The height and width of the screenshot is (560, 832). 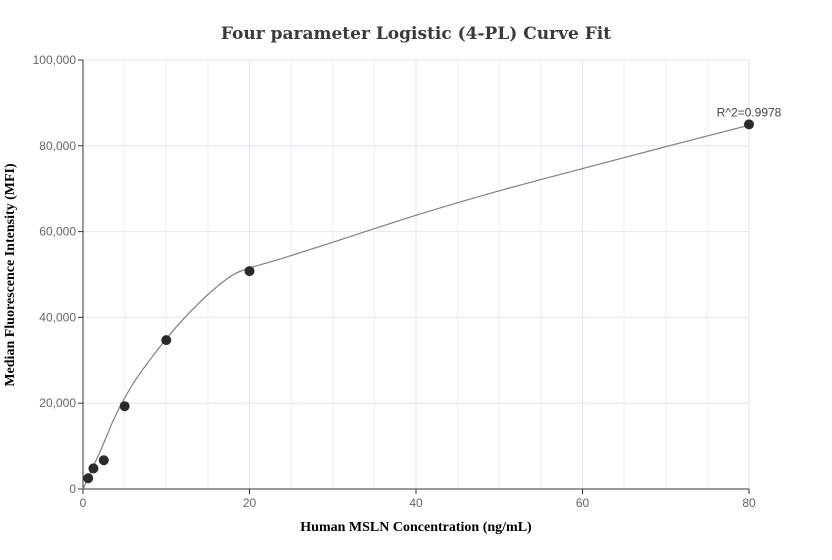 What do you see at coordinates (57, 403) in the screenshot?
I see `y-tick-label: 20,000` at bounding box center [57, 403].